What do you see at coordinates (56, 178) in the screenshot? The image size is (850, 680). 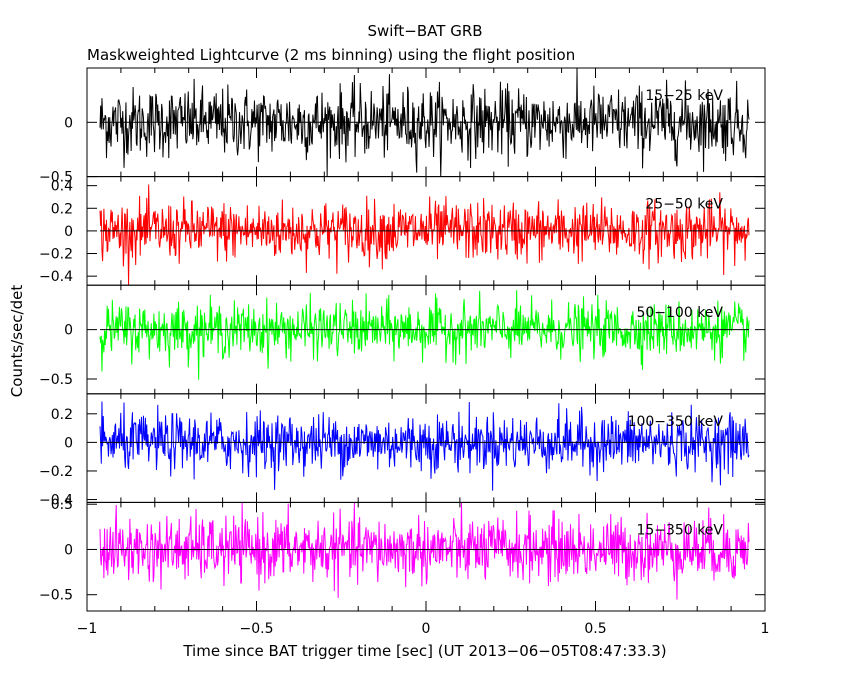 I see `y-tick-label-1-2: −0.5` at bounding box center [56, 178].